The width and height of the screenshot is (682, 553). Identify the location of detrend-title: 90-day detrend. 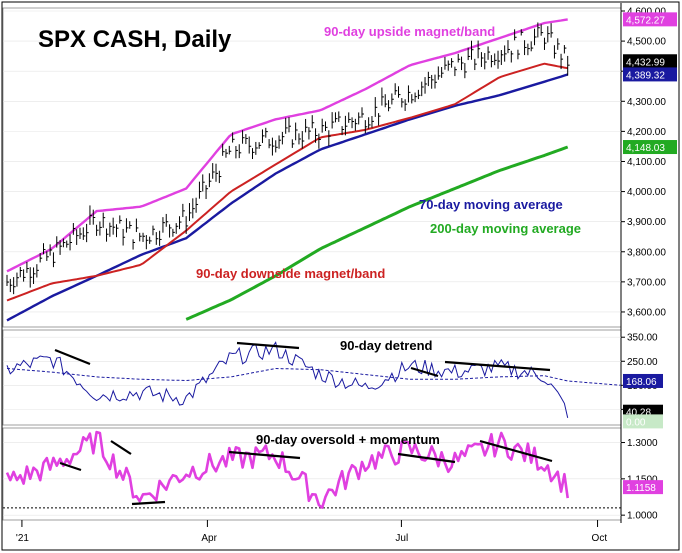
(386, 345).